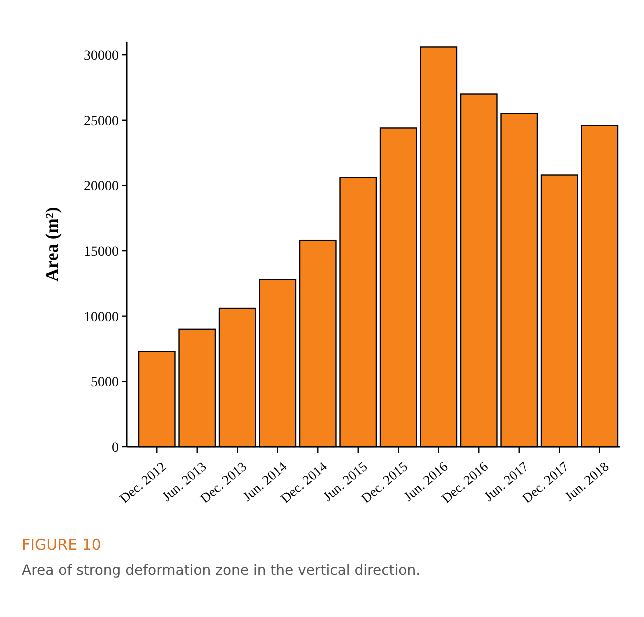 This screenshot has width=644, height=617. What do you see at coordinates (221, 571) in the screenshot?
I see `text: Area of strong deformation zone in the vertical direction.` at bounding box center [221, 571].